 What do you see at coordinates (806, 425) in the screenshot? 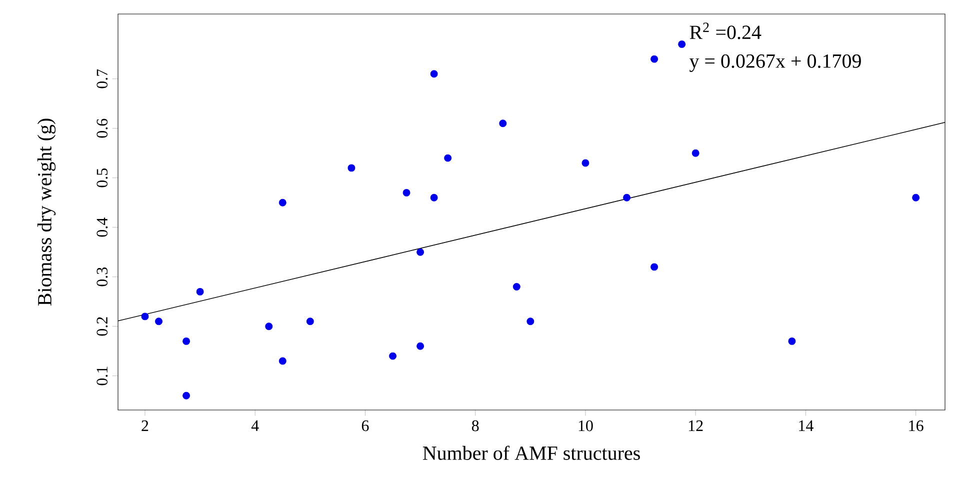
I see `x-tick-label: 14` at bounding box center [806, 425].